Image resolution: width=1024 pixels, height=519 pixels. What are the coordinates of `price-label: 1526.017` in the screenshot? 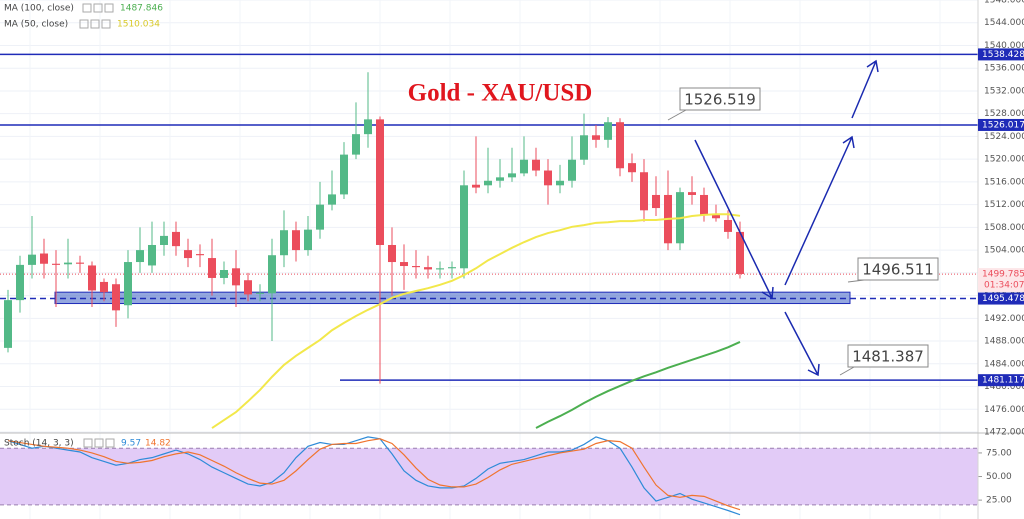 It's located at (1003, 125).